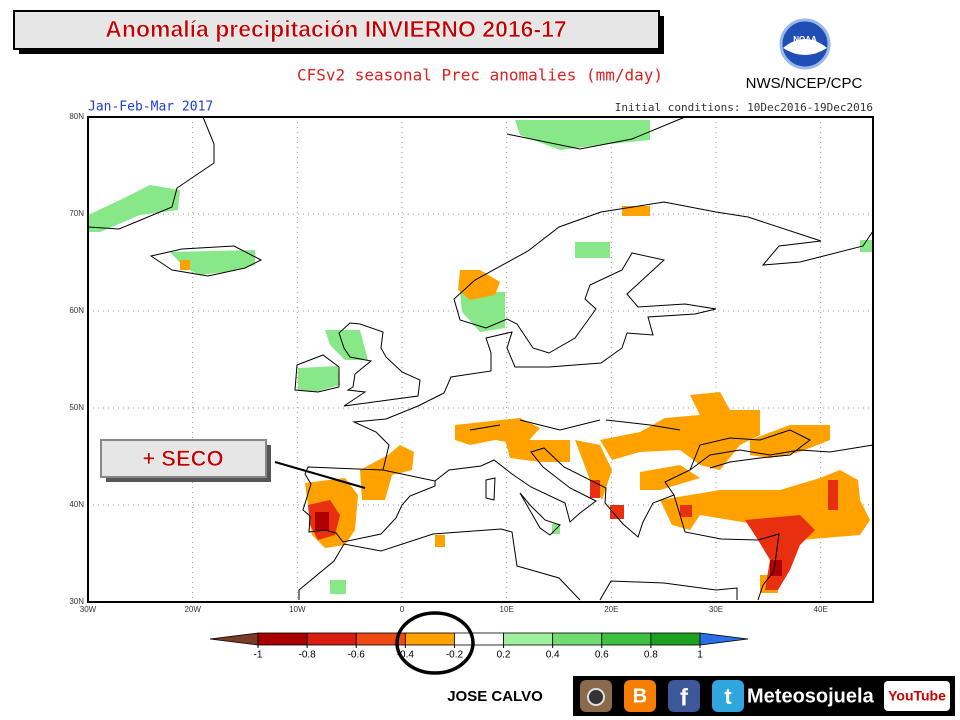 Image resolution: width=960 pixels, height=720 pixels. What do you see at coordinates (504, 655) in the screenshot?
I see `colorbar-tick-label: 0.2` at bounding box center [504, 655].